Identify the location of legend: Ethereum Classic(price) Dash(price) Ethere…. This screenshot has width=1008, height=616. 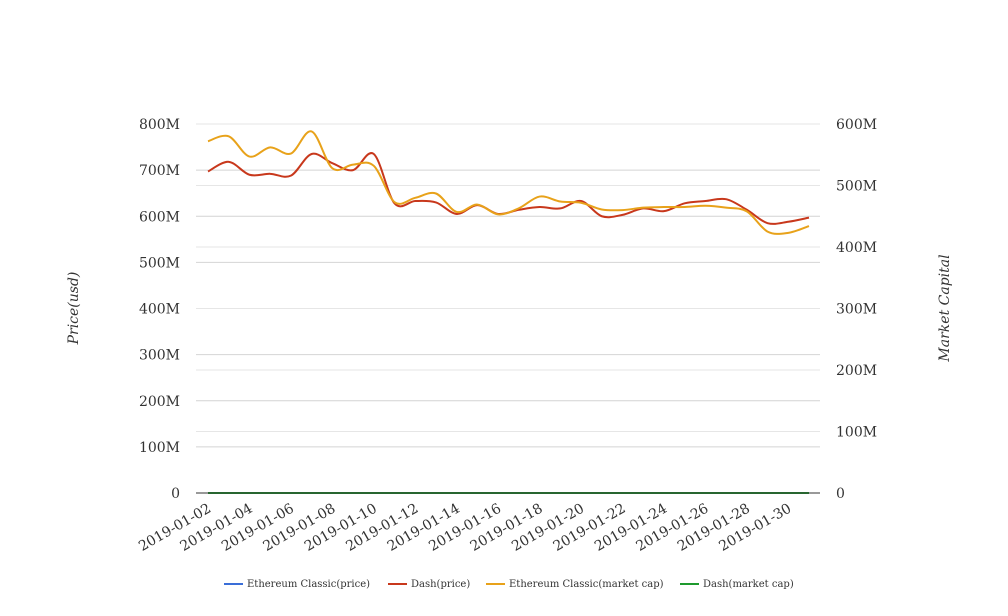
(509, 584).